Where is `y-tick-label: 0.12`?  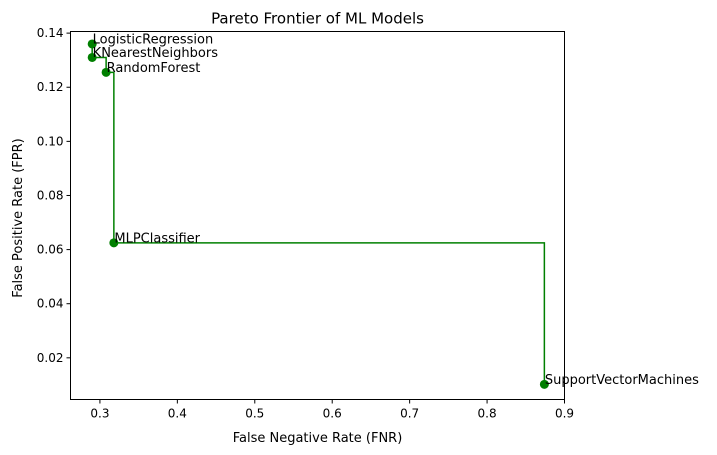 y-tick-label: 0.12 is located at coordinates (50, 87).